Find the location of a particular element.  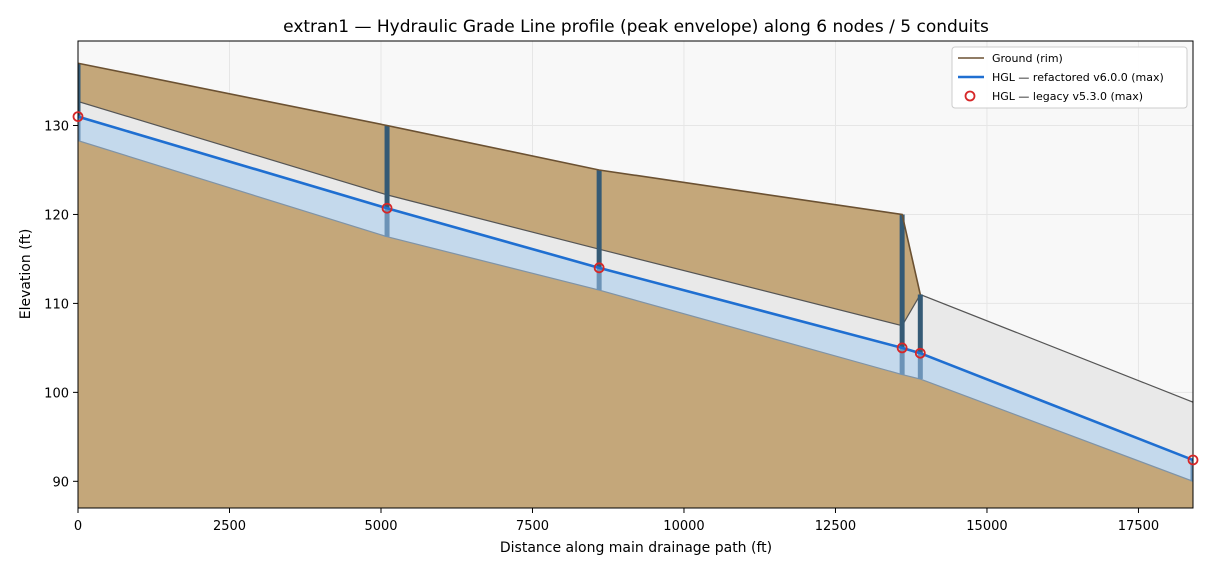

y-tick-label: 90 is located at coordinates (60, 482).